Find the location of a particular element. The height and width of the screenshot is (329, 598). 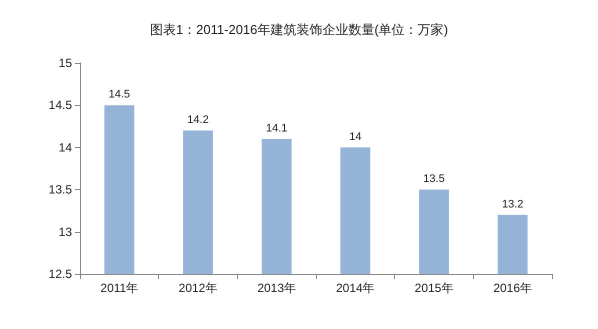

y-tick-label: 15 is located at coordinates (65, 63).